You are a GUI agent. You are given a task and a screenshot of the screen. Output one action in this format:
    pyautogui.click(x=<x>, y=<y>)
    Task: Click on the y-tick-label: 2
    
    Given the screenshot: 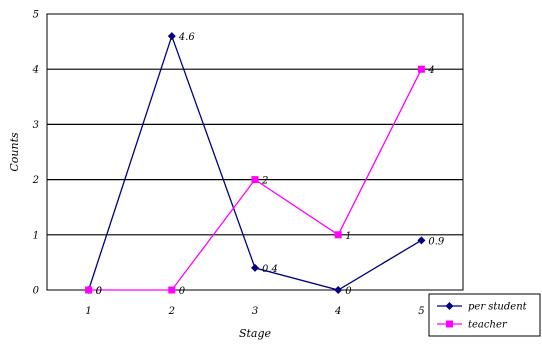 What is the action you would take?
    pyautogui.click(x=35, y=180)
    